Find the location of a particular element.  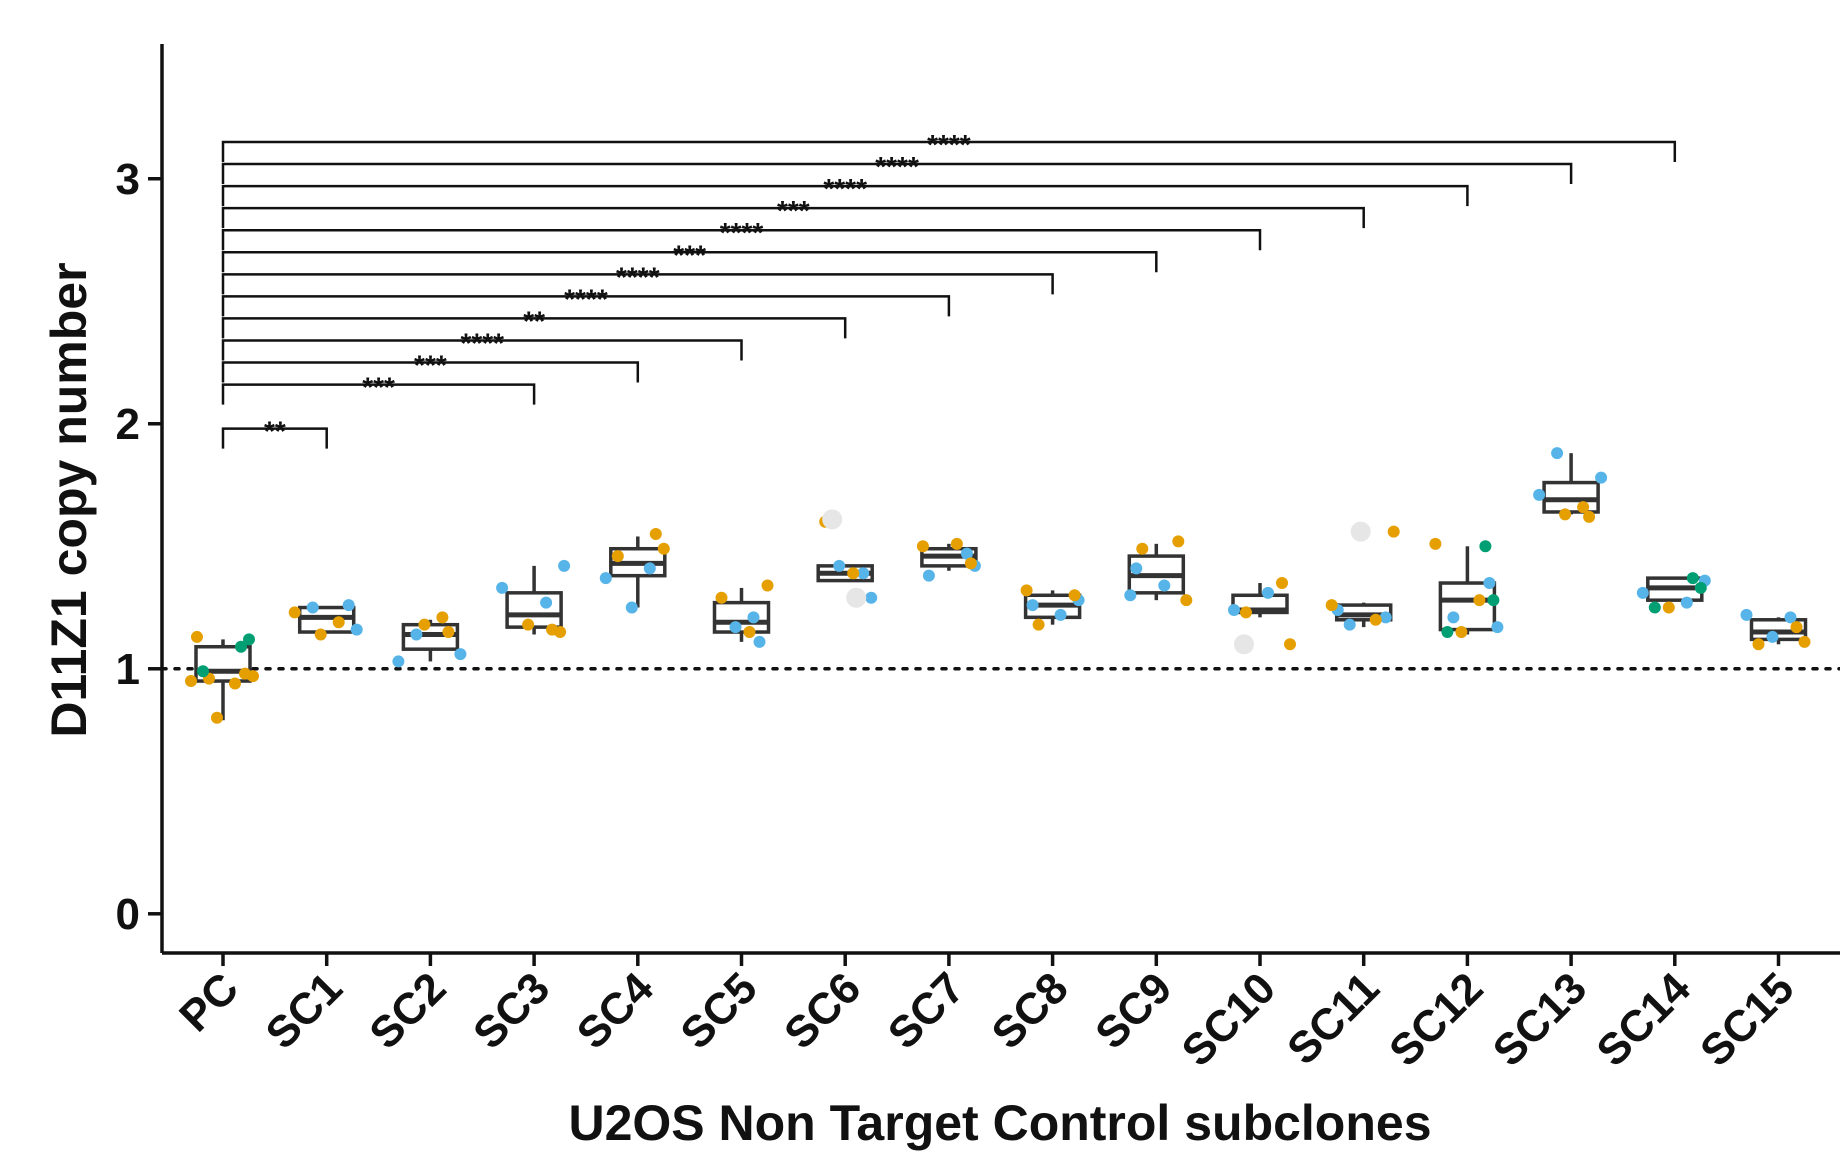

bracket-sc3 is located at coordinates (378, 394).